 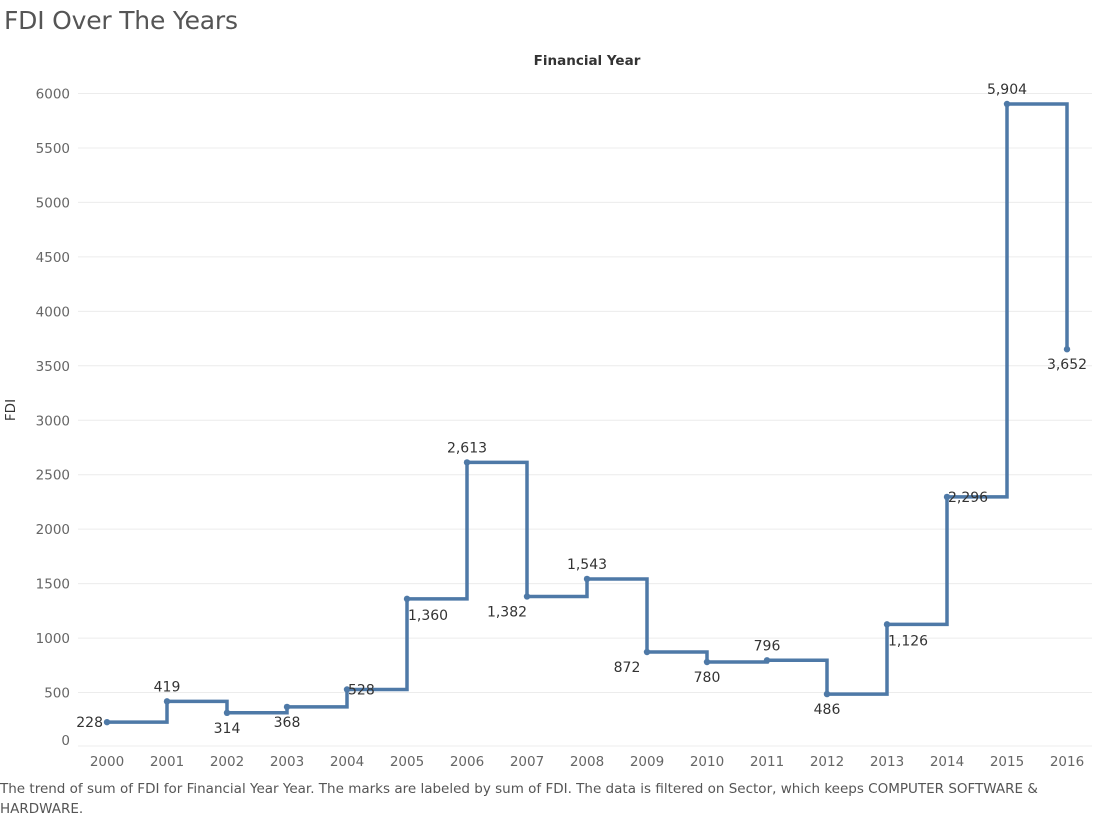 What do you see at coordinates (57, 694) in the screenshot?
I see `y-tick-label: 500` at bounding box center [57, 694].